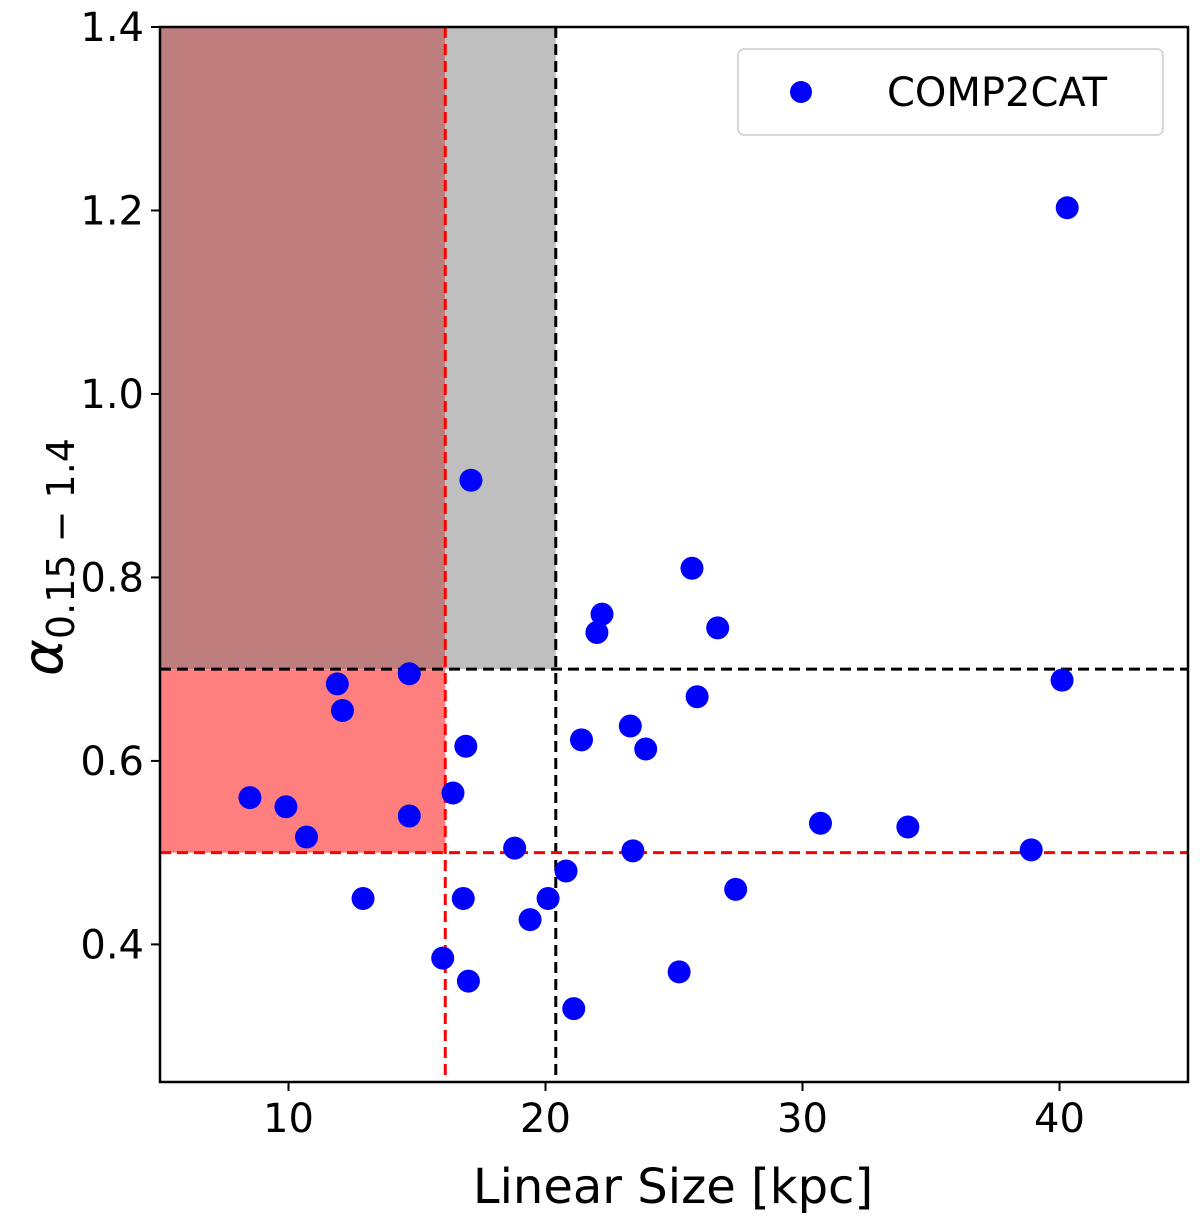  What do you see at coordinates (43, 657) in the screenshot?
I see `y-axis-label-symbol: α` at bounding box center [43, 657].